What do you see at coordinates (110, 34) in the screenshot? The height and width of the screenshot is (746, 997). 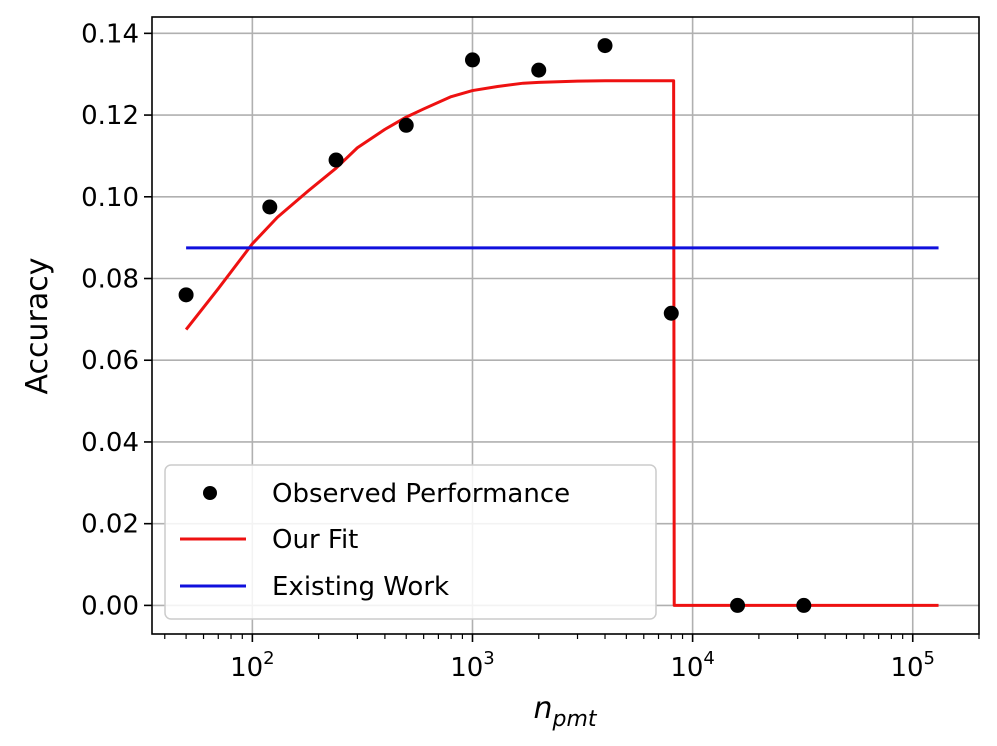 I see `y-tick-label: 0.14` at bounding box center [110, 34].